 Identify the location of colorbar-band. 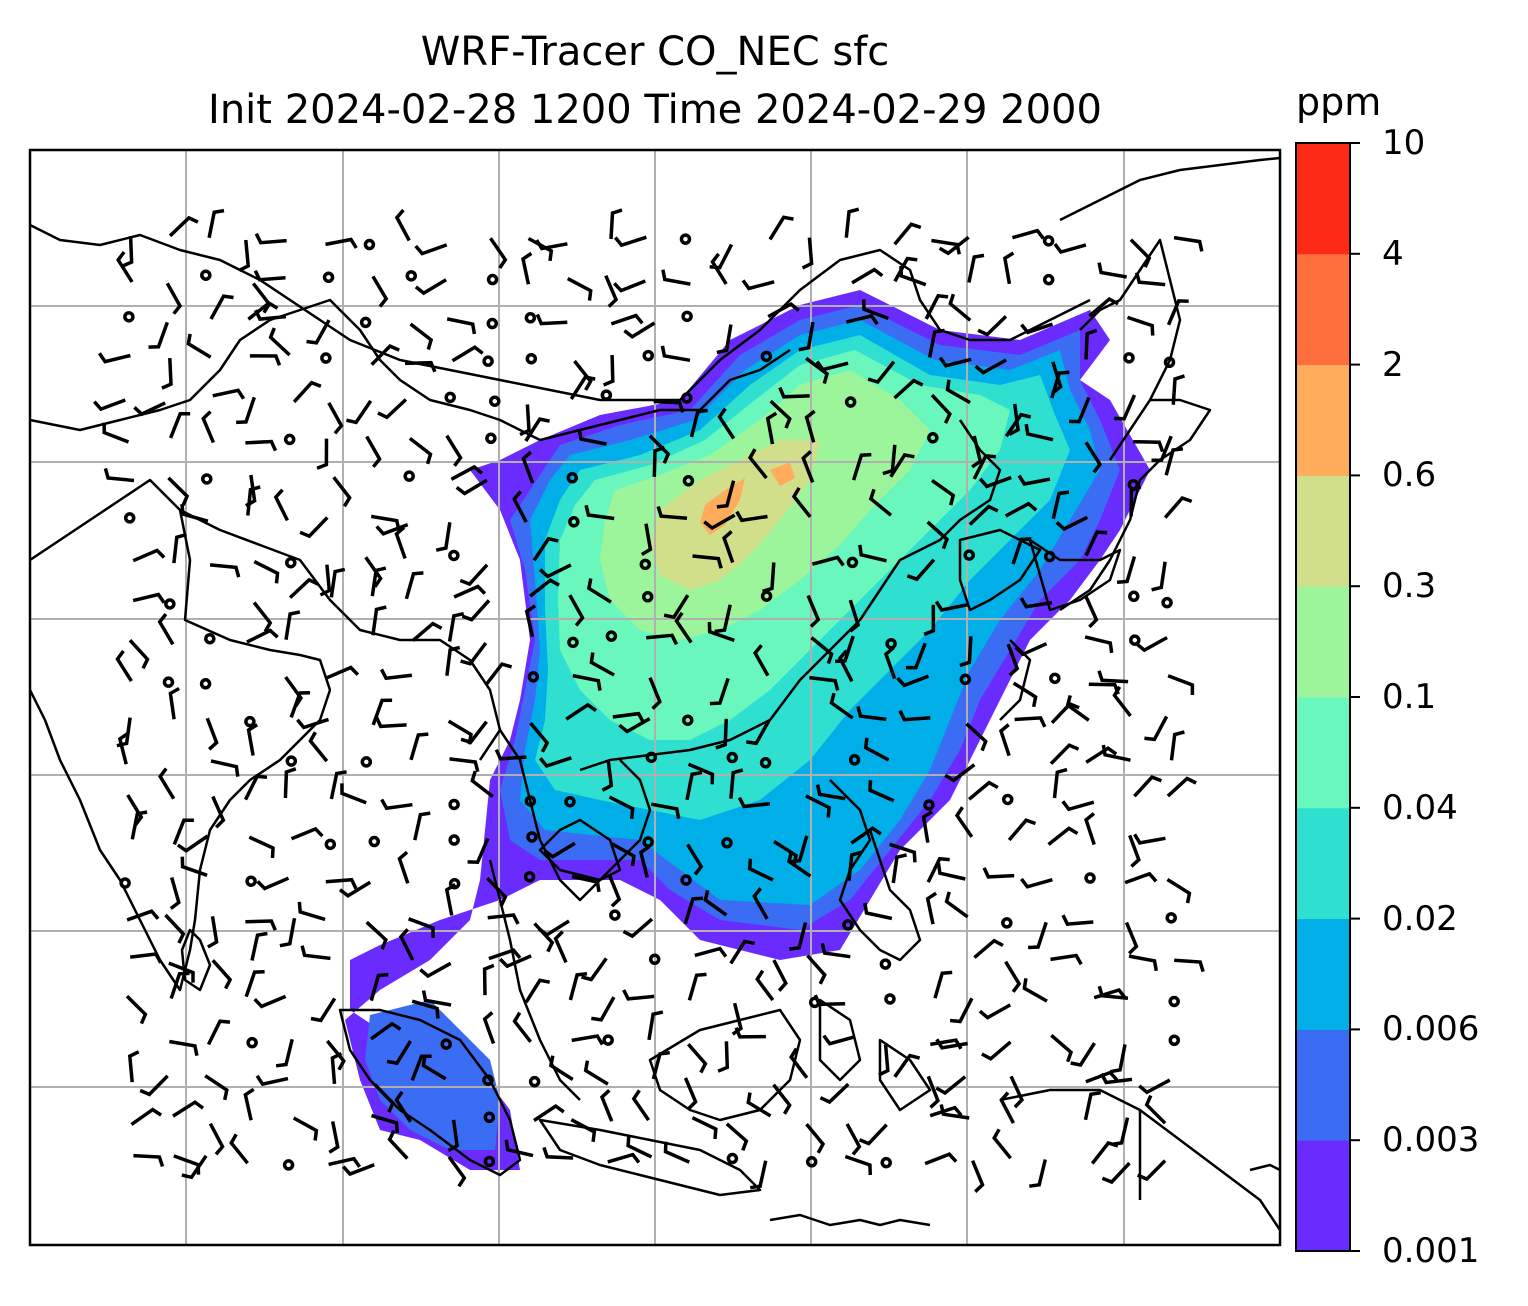
(1323, 642).